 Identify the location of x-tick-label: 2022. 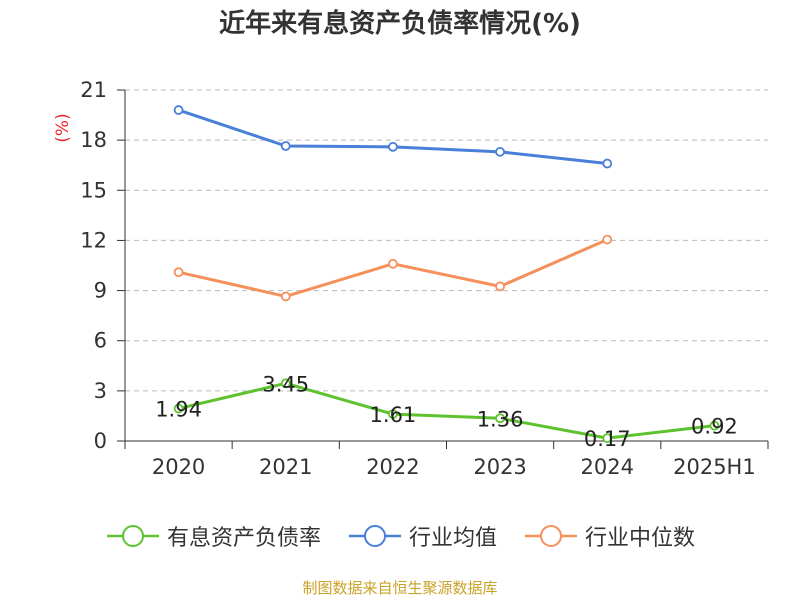
(392, 467).